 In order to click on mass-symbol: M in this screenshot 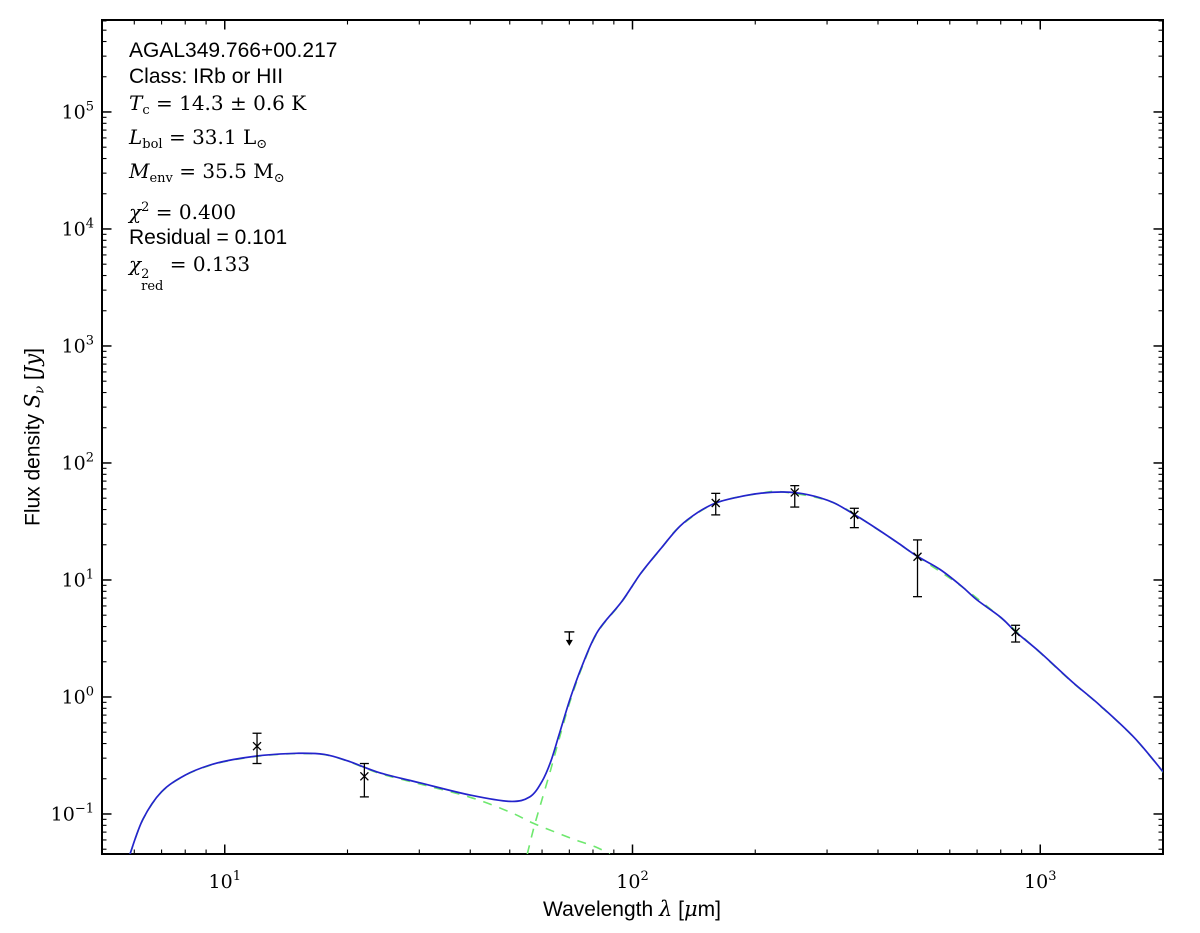, I will do `click(139, 171)`.